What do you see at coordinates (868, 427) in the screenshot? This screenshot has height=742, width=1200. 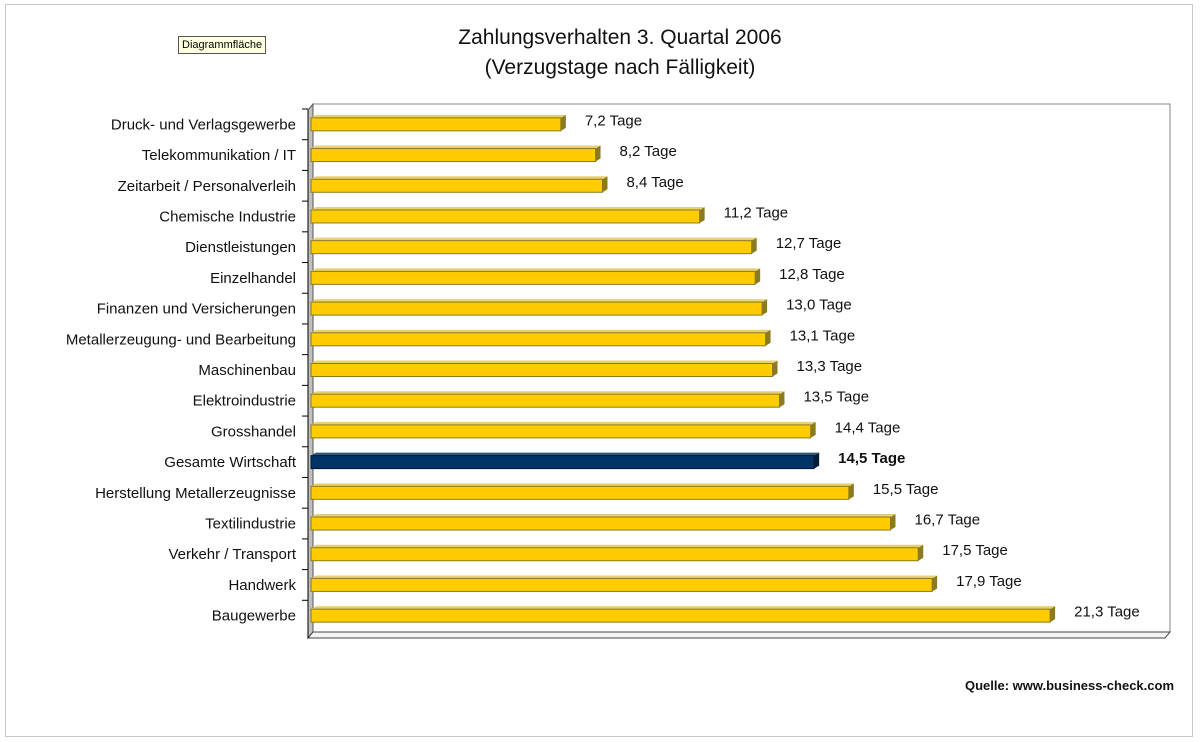 I see `data-label: 14,4 Tage` at bounding box center [868, 427].